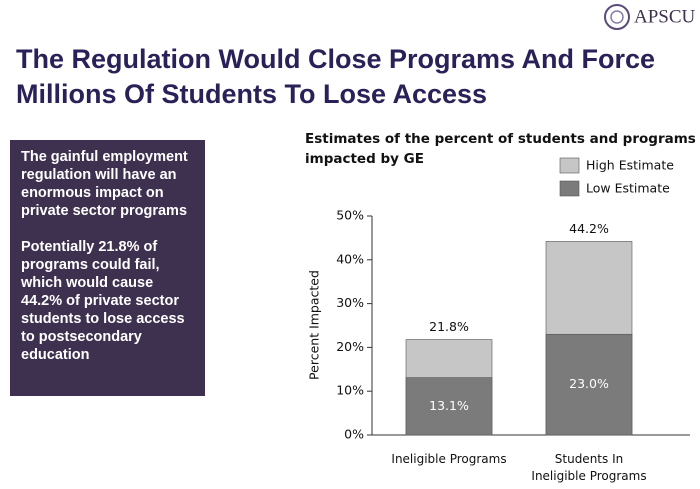  What do you see at coordinates (252, 94) in the screenshot?
I see `title-line: Millions Of Students To Lose Access` at bounding box center [252, 94].